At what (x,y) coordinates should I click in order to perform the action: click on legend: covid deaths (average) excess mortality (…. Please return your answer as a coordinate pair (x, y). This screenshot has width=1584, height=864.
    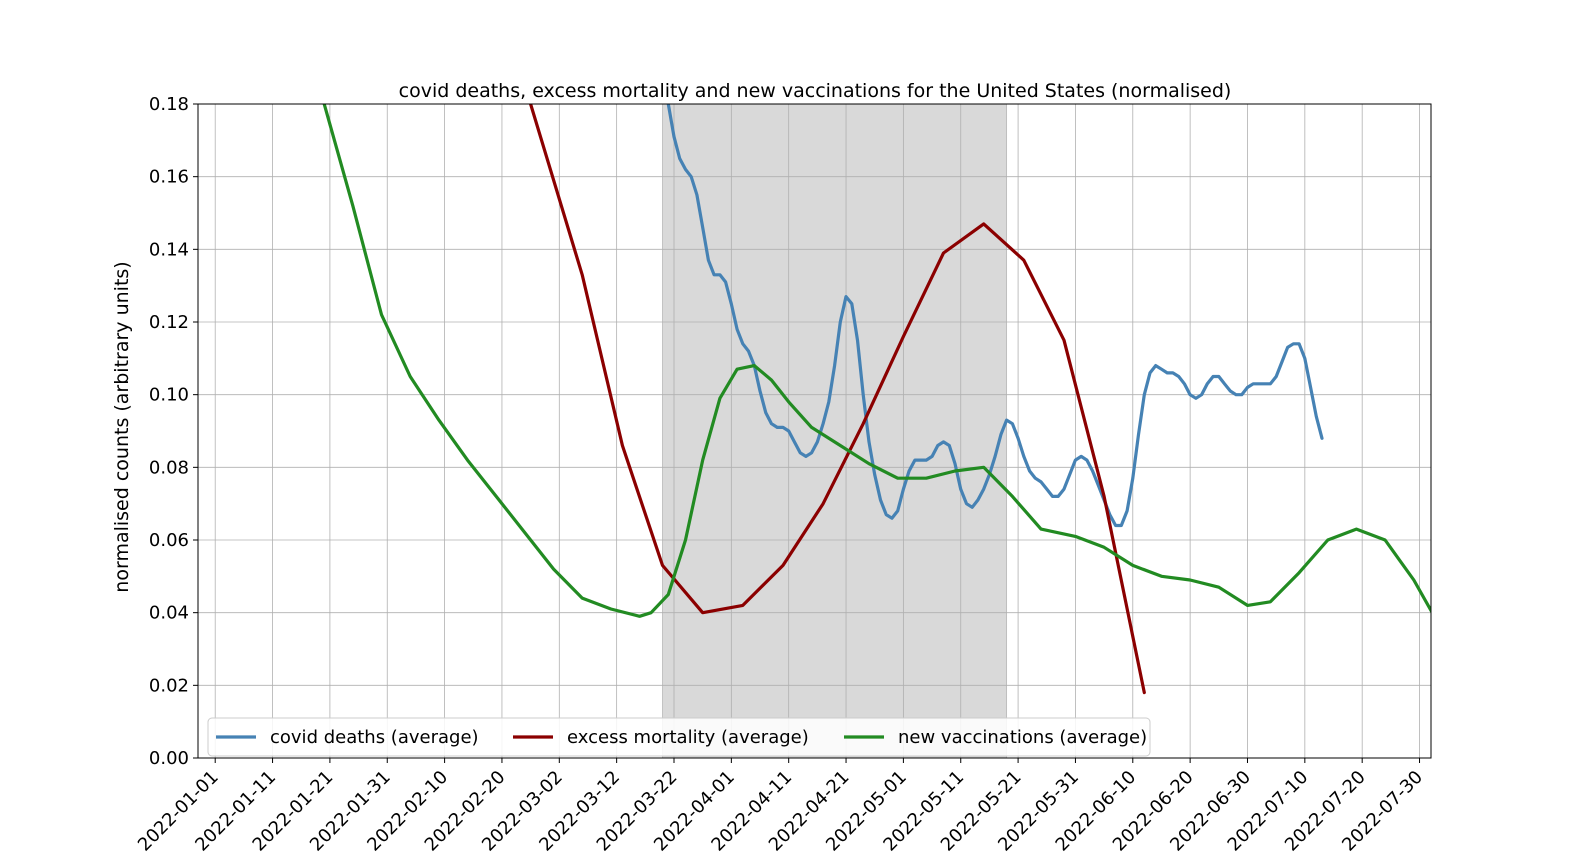
    Looking at the image, I should click on (679, 737).